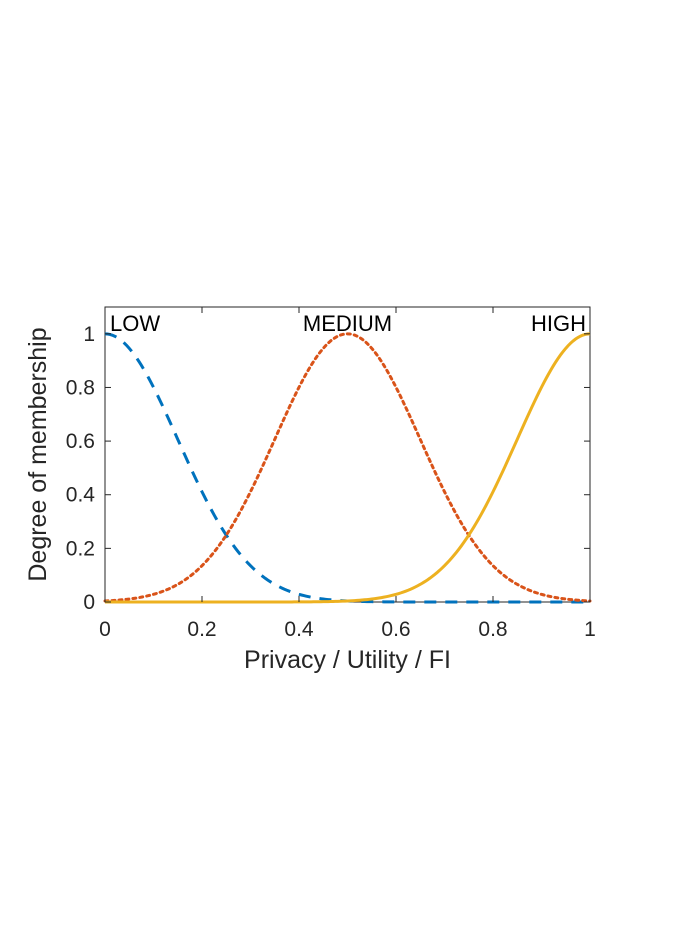  I want to click on y-tick-label: 0.4, so click(81, 495).